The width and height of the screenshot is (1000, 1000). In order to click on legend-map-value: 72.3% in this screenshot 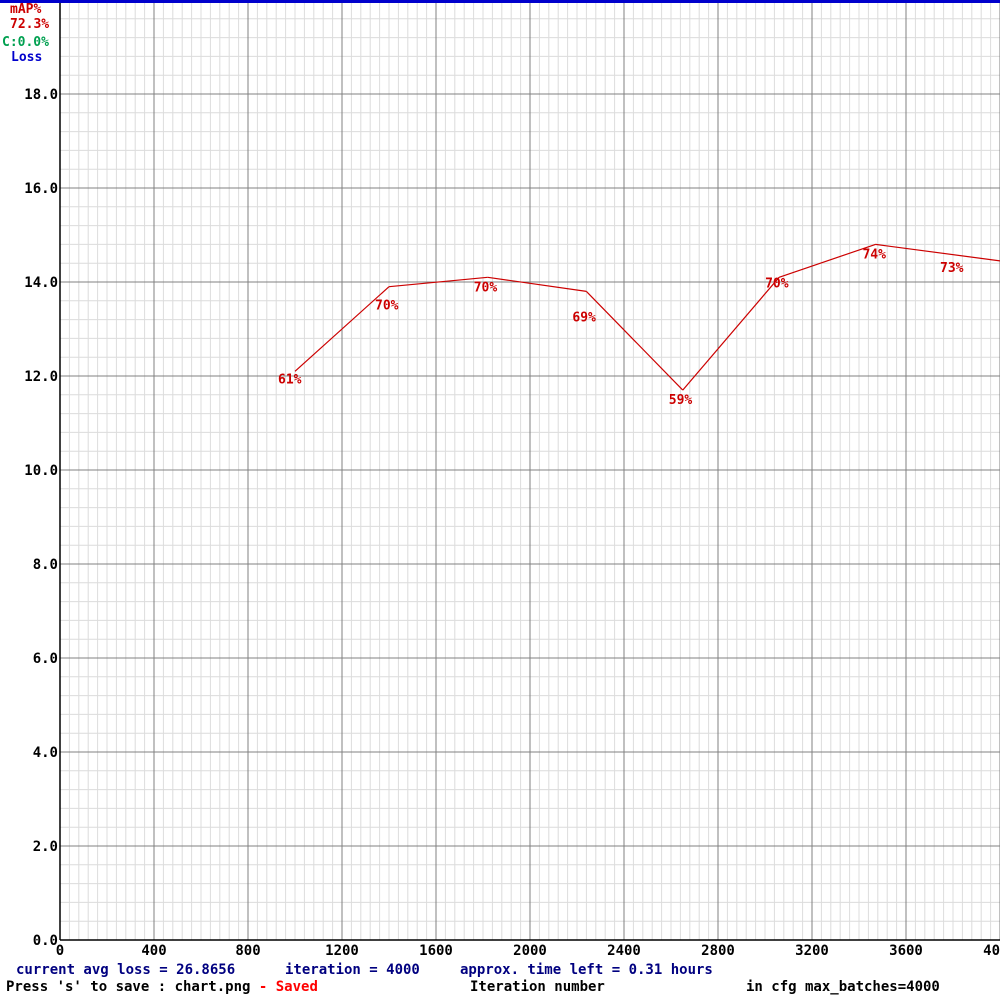, I will do `click(29, 24)`.